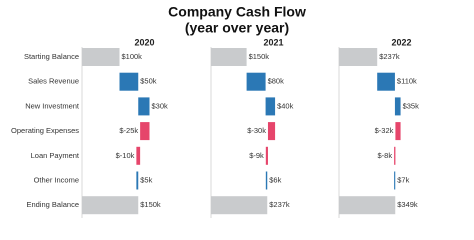 The image size is (474, 240). What do you see at coordinates (385, 155) in the screenshot?
I see `value-label: $-8k` at bounding box center [385, 155].